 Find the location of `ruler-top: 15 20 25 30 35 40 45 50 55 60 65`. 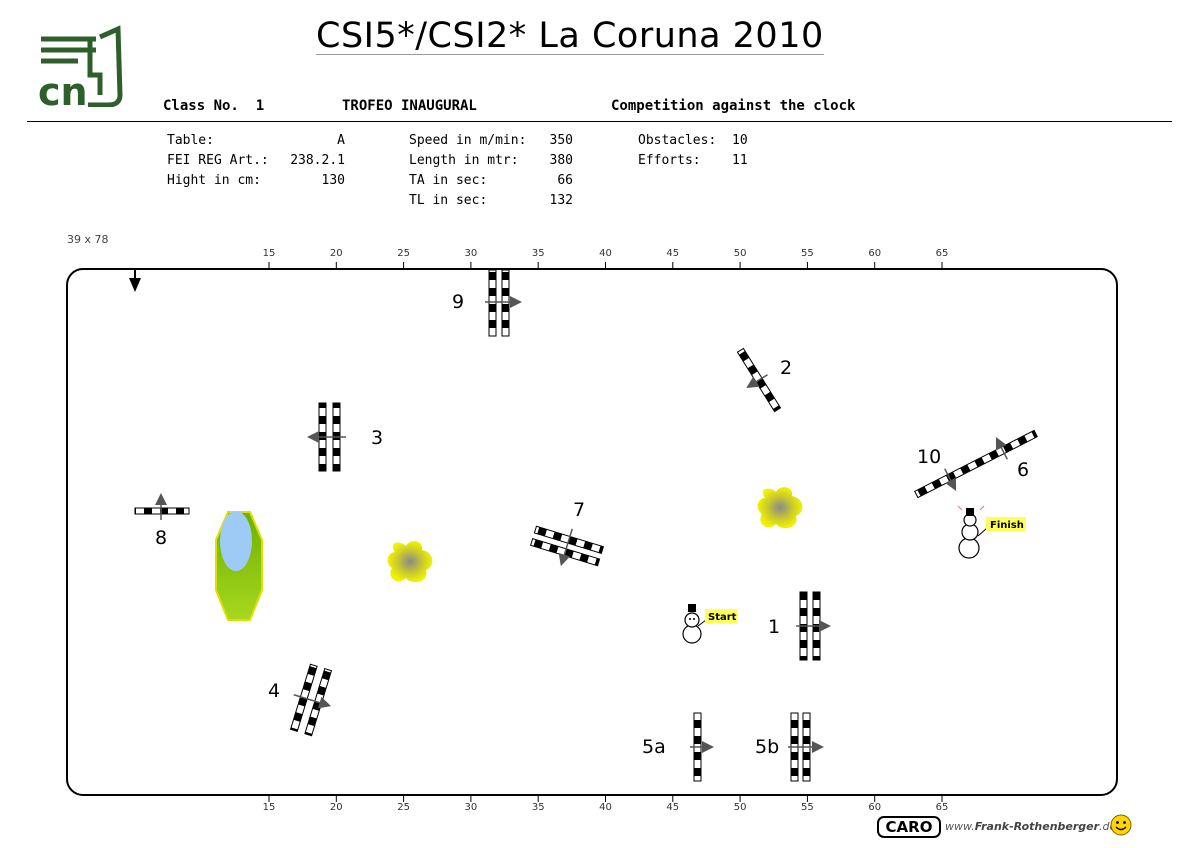

ruler-top: 15 20 25 30 35 40 45 50 55 60 65 is located at coordinates (606, 258).